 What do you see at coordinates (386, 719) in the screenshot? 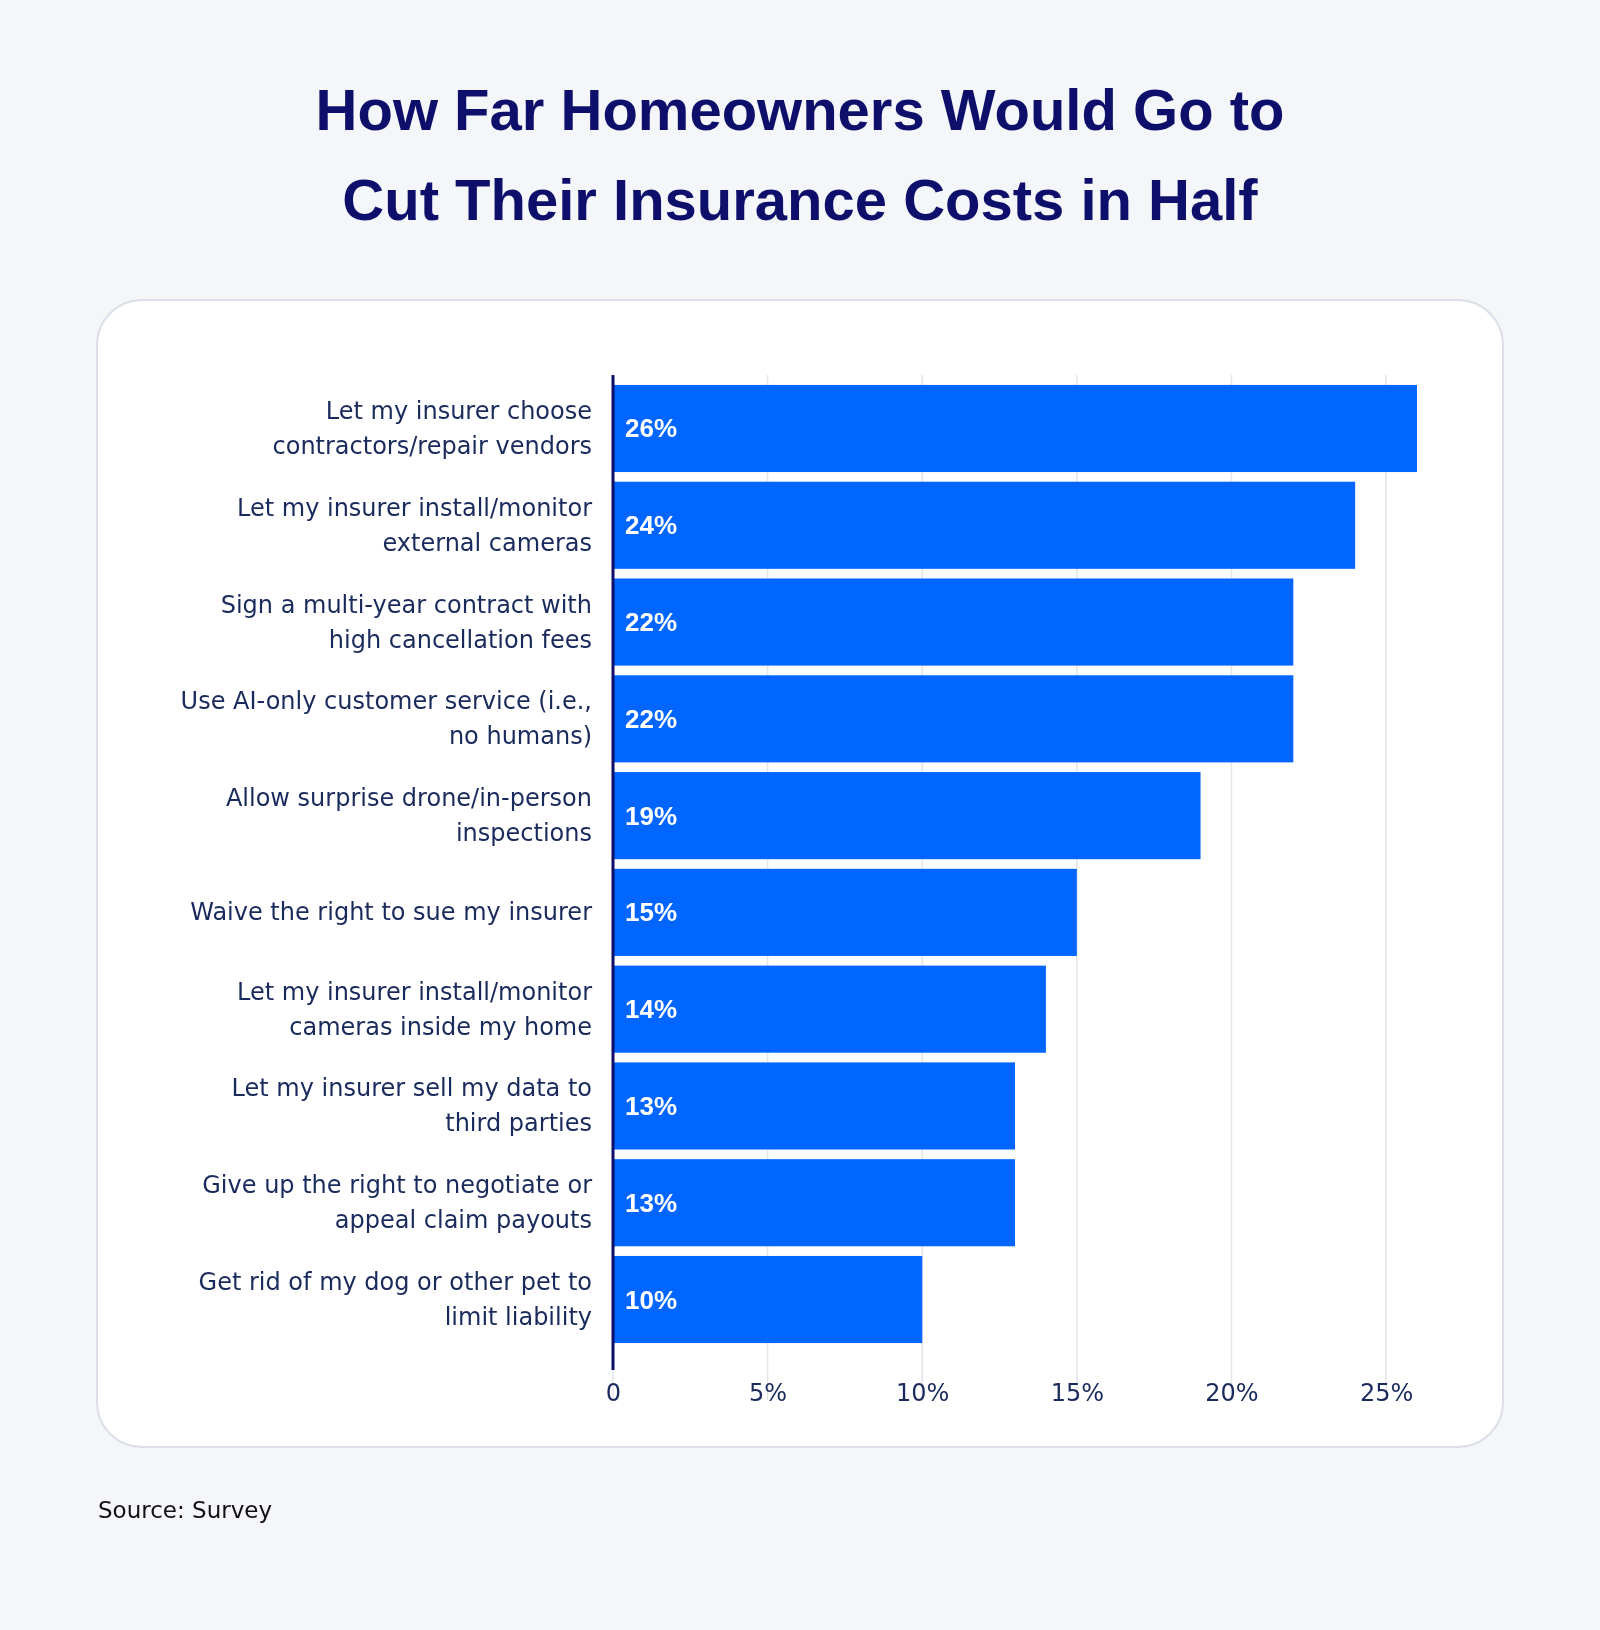
I see `y-tick-label: Use AI-only customer service (i.e., no humans)` at bounding box center [386, 719].